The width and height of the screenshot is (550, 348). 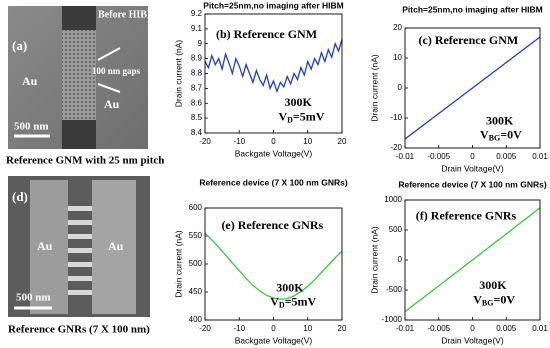 I want to click on y-tick-label: 8.7, so click(x=197, y=87).